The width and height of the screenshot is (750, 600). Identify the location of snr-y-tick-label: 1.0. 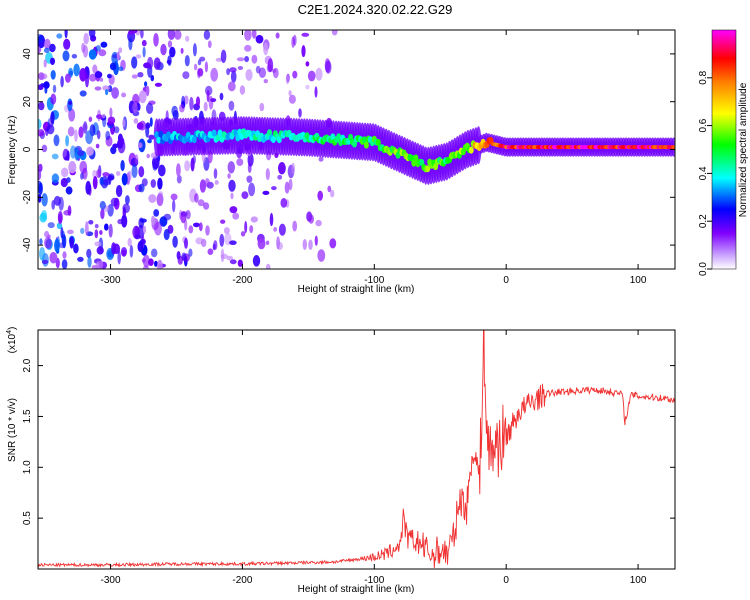
(27, 467).